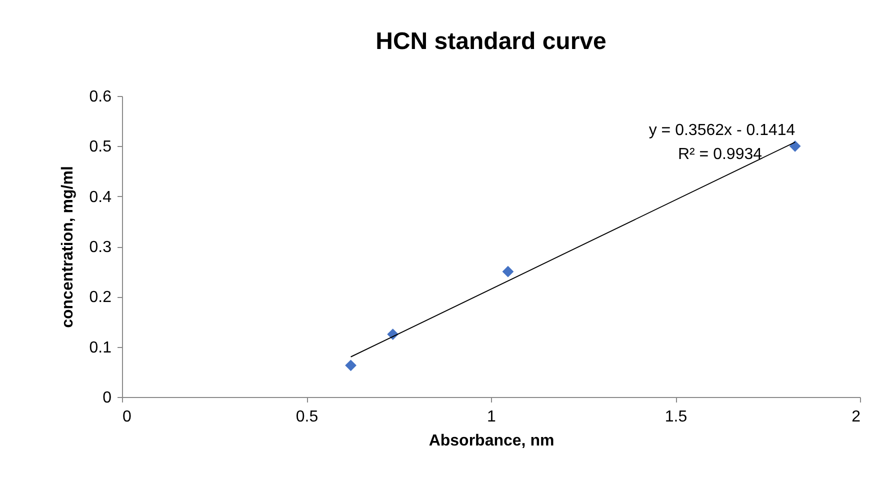  I want to click on x-tick-label: 1.5, so click(676, 417).